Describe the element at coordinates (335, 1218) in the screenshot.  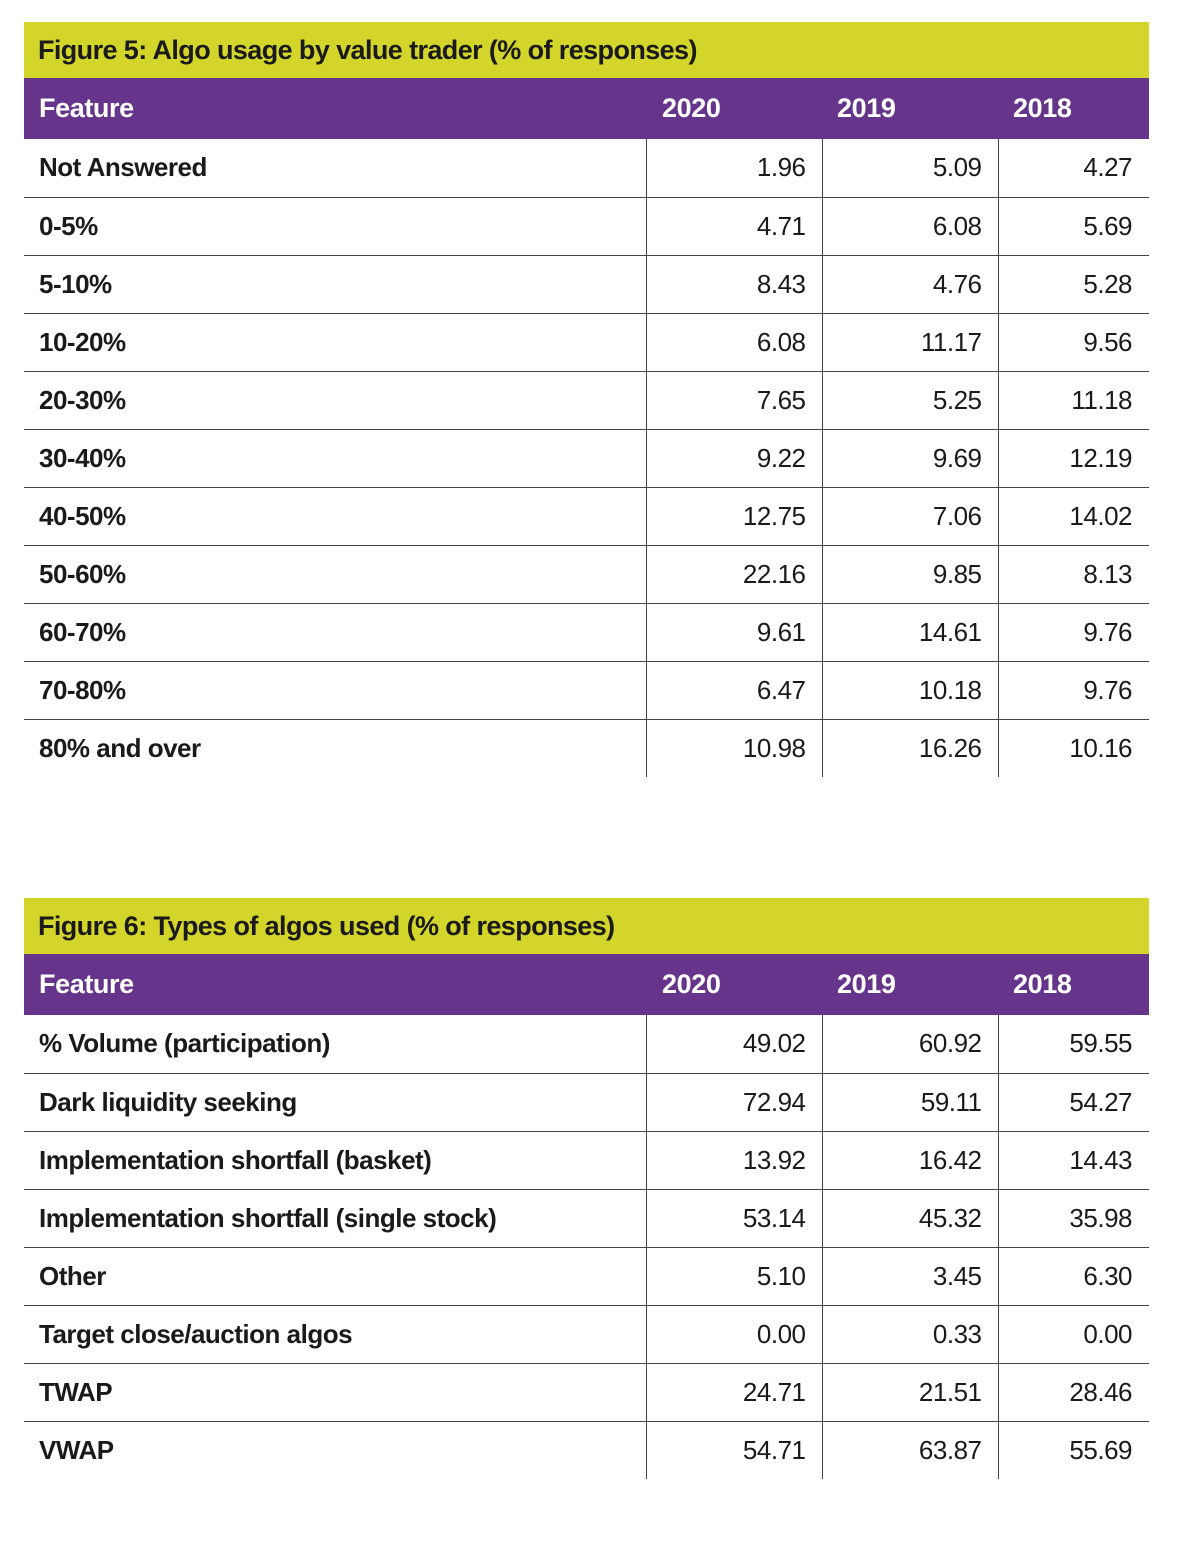
I see `row-label: Implementation shortfall (single stock)` at that location.